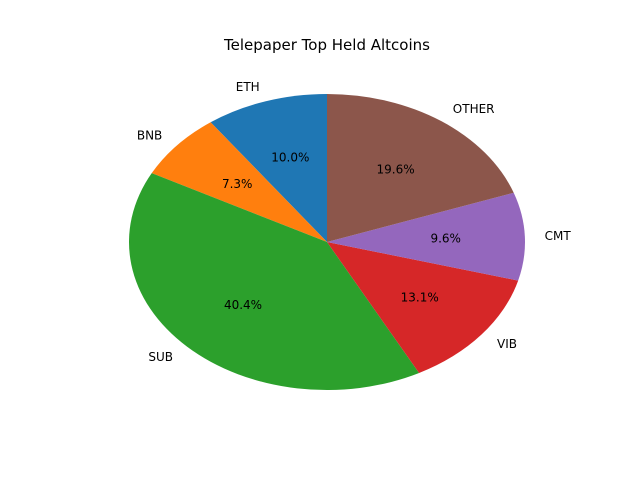 This screenshot has height=480, width=640. What do you see at coordinates (396, 170) in the screenshot?
I see `slice-percent-other: 19.6%` at bounding box center [396, 170].